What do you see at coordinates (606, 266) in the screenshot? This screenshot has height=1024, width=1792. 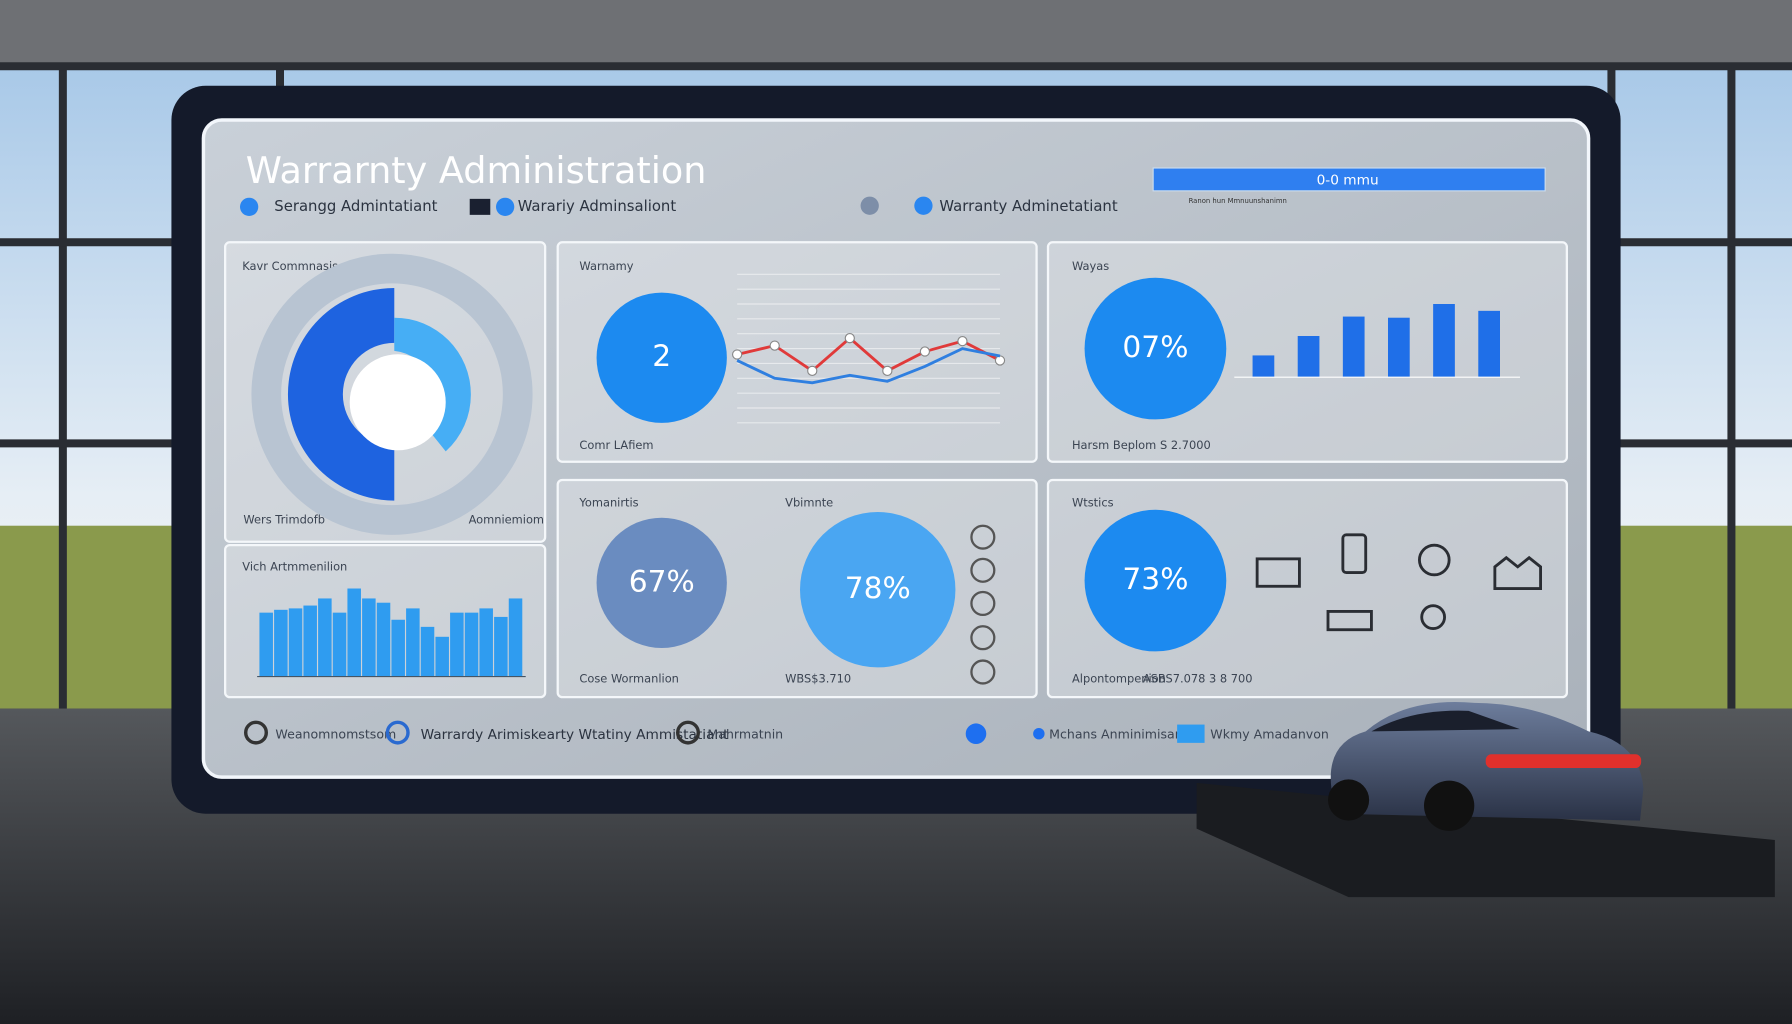 I see `panel-title: Warnamy` at bounding box center [606, 266].